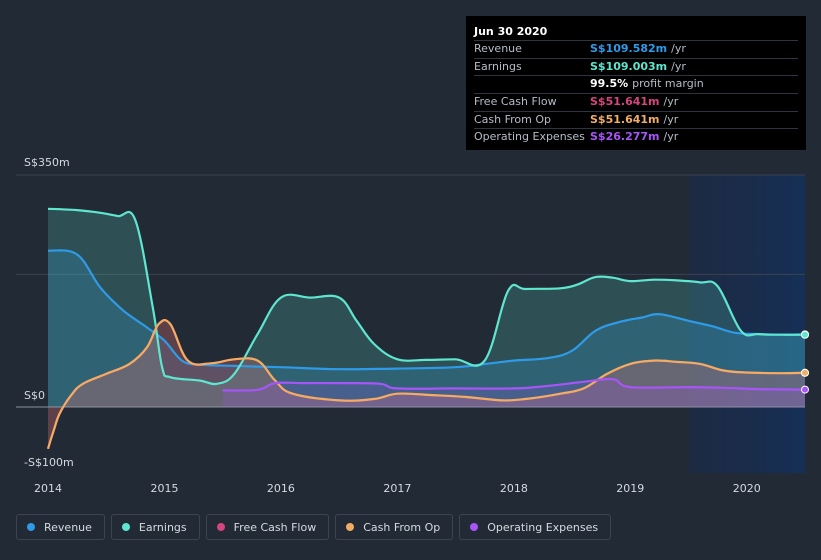 Image resolution: width=821 pixels, height=560 pixels. Describe the element at coordinates (48, 488) in the screenshot. I see `x-tick-label: 2014` at that location.